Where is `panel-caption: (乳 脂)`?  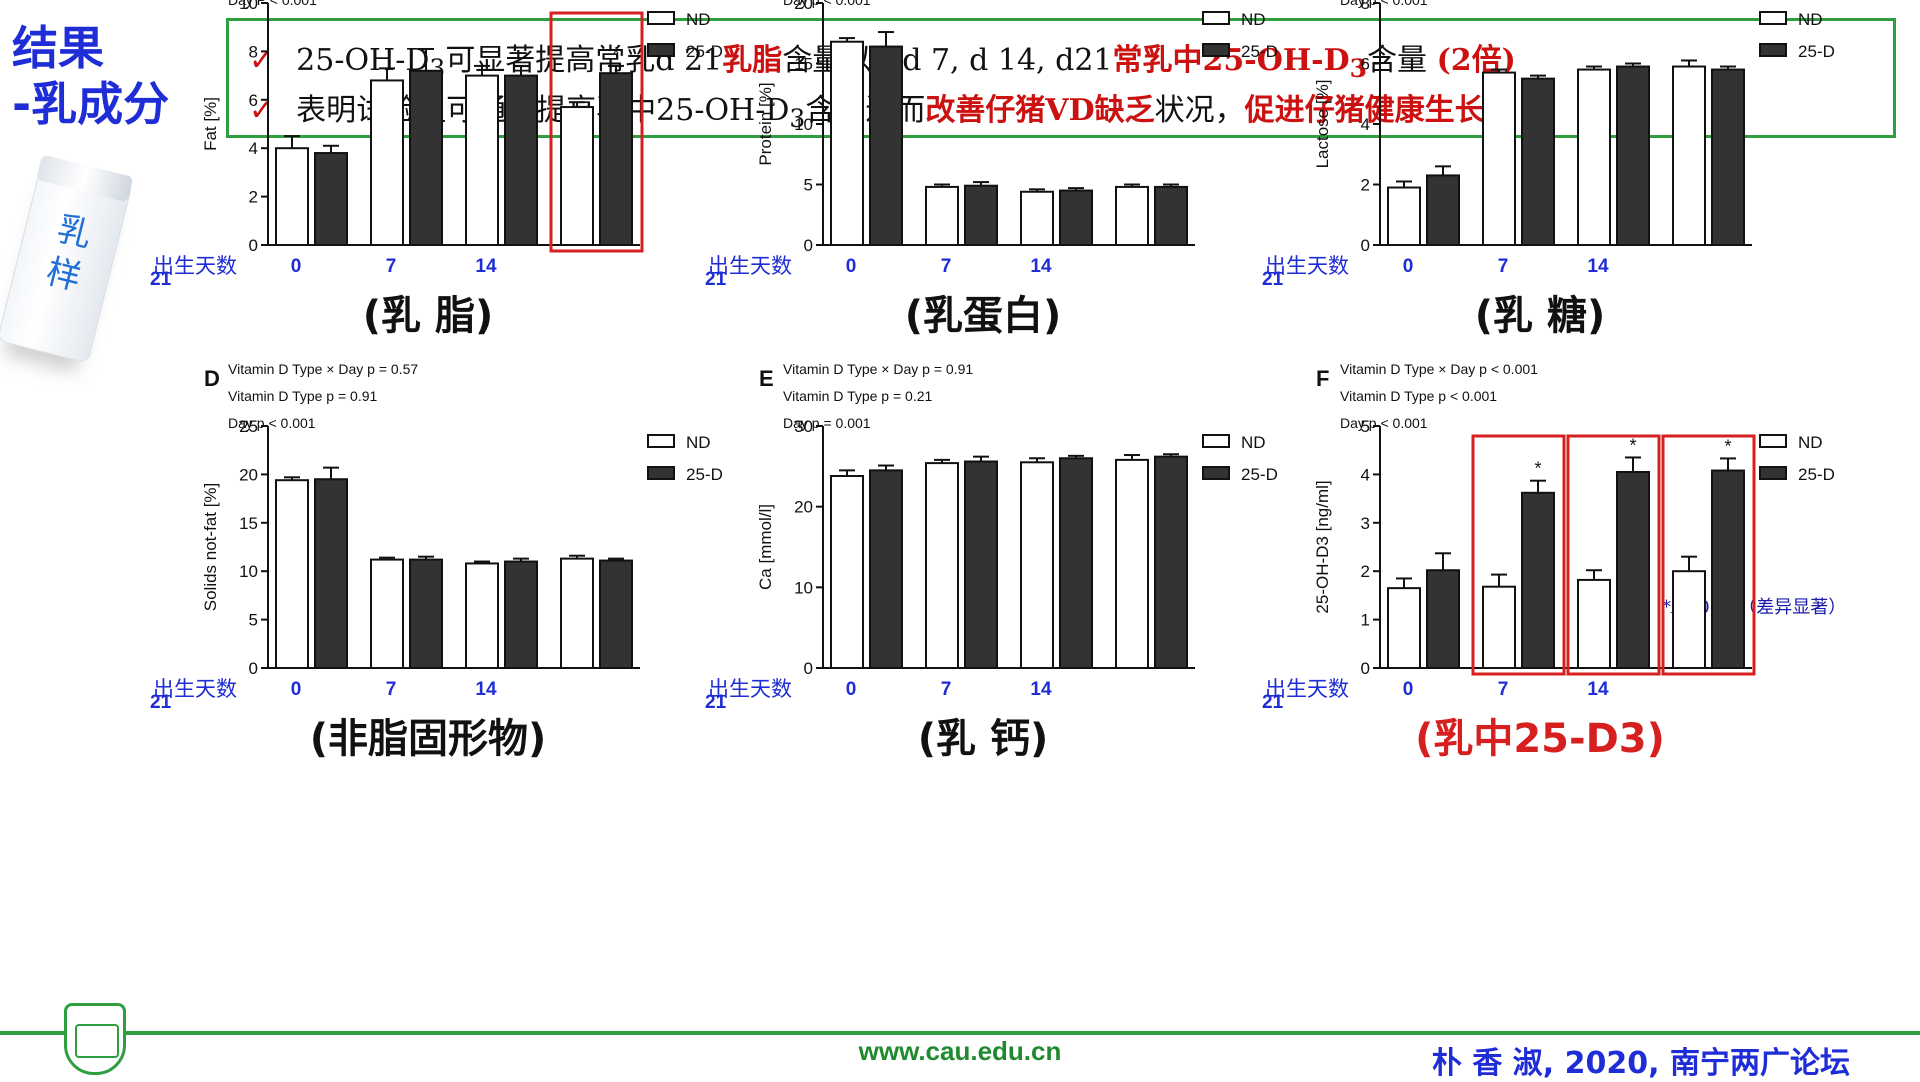
panel-caption: (乳 脂) is located at coordinates (428, 316).